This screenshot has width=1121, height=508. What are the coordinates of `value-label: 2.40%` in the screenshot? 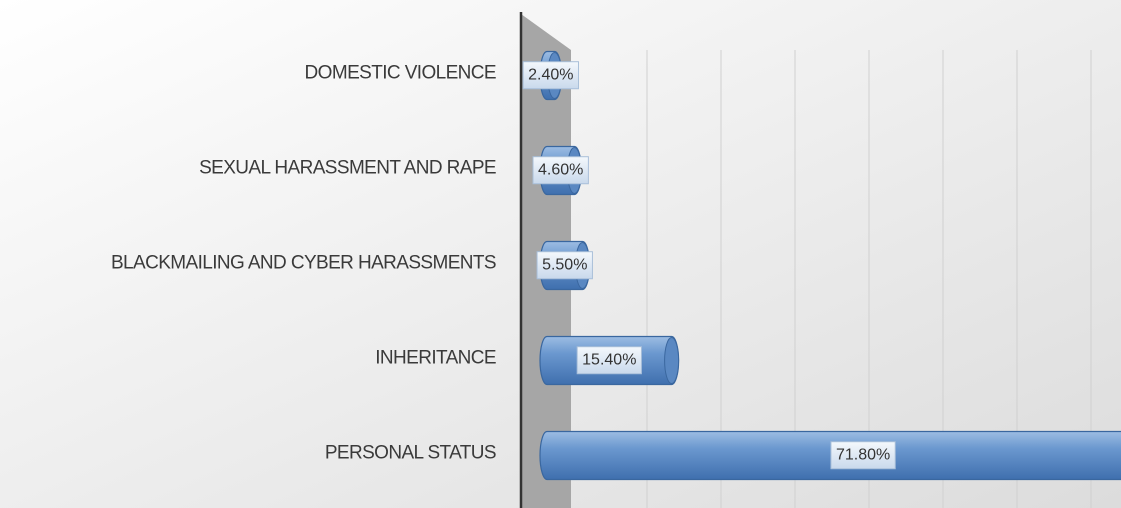 It's located at (550, 75).